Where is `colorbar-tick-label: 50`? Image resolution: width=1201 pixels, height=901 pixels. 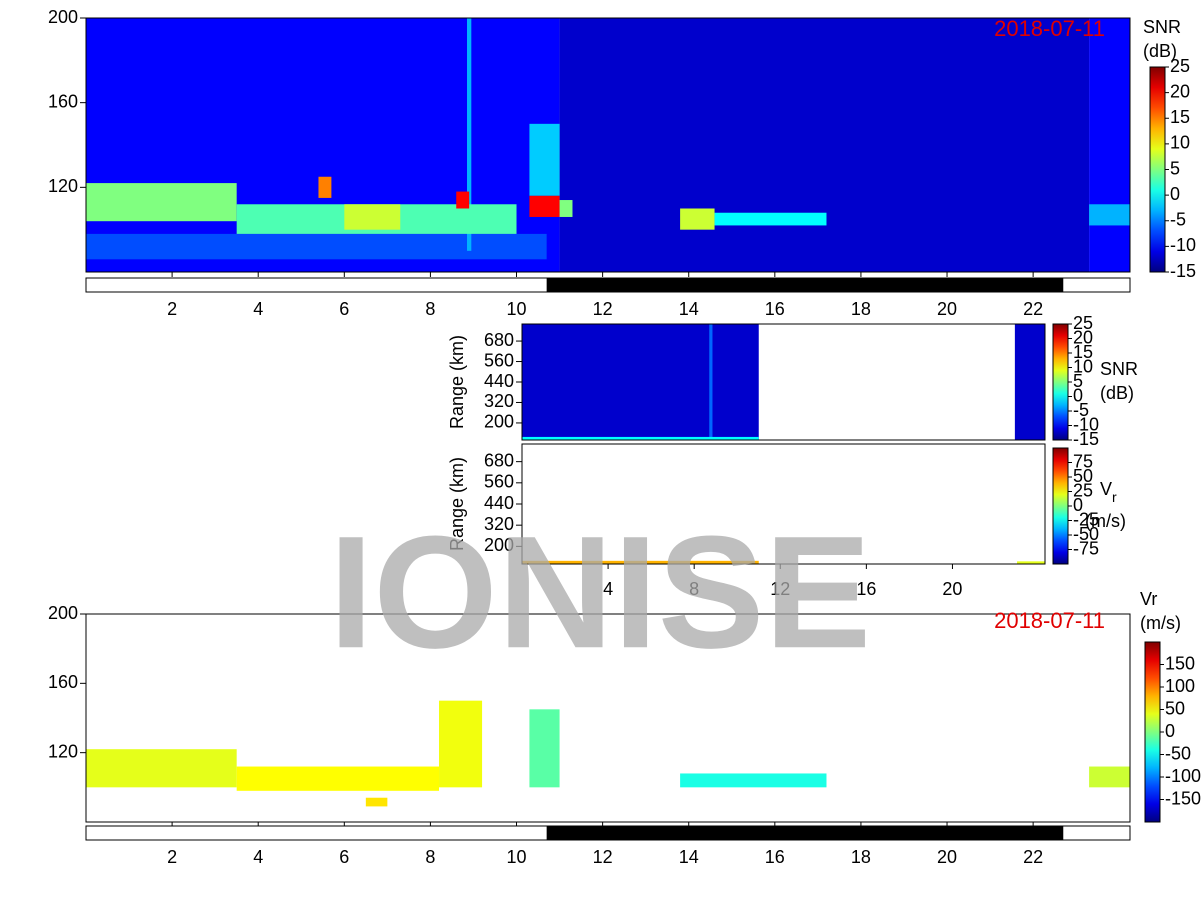
colorbar-tick-label: 50 is located at coordinates (1083, 476).